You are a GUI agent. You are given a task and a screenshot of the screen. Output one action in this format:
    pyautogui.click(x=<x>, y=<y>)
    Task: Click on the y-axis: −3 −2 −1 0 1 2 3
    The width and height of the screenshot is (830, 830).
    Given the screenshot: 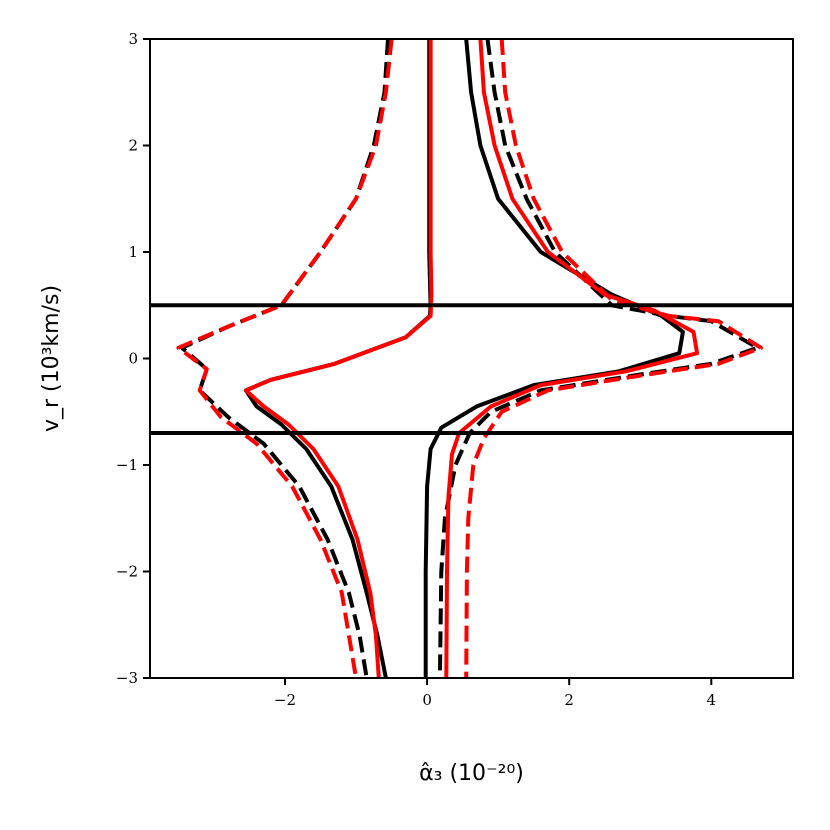 What is the action you would take?
    pyautogui.click(x=133, y=358)
    